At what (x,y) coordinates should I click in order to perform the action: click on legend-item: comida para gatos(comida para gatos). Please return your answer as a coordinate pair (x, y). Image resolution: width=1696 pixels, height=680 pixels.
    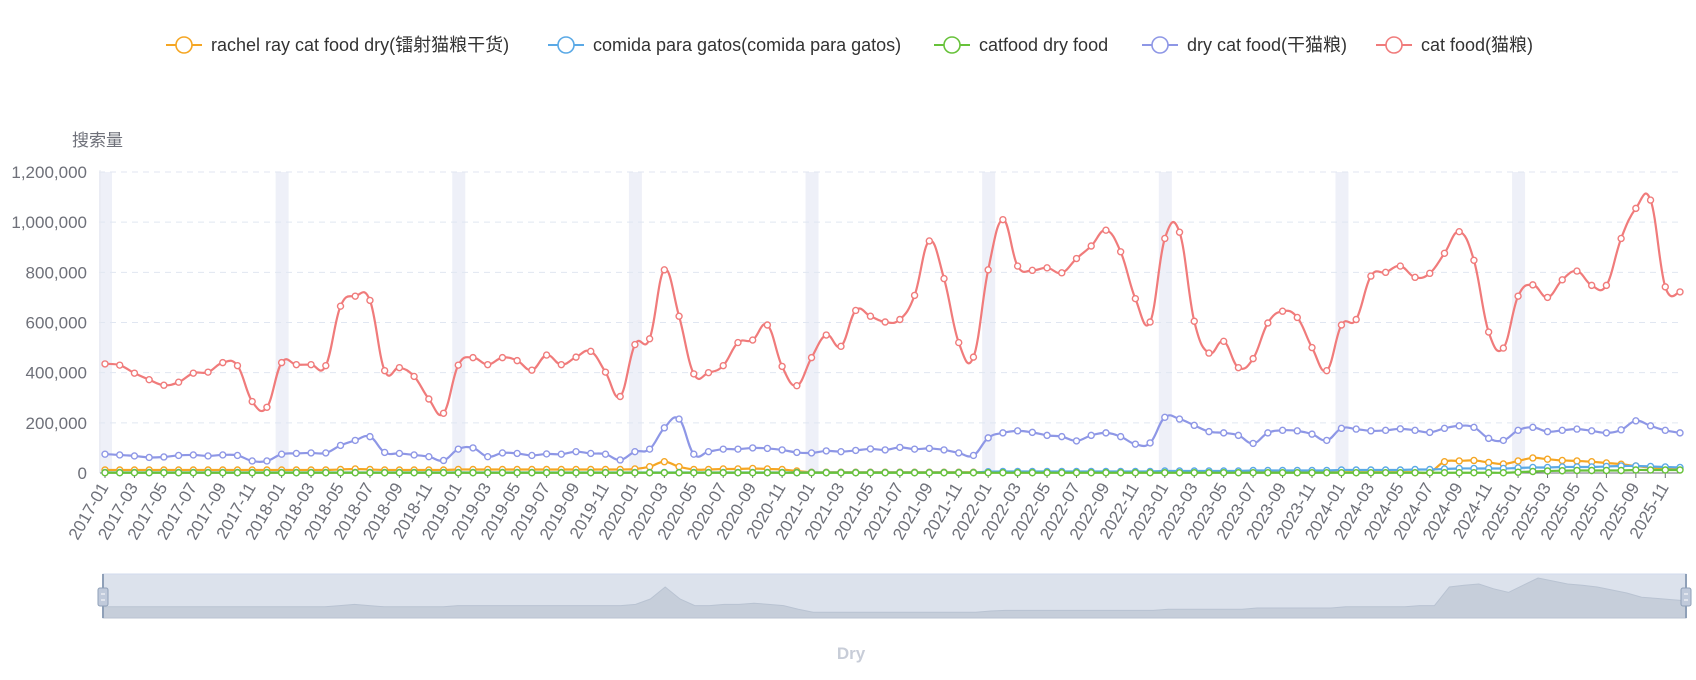
    Looking at the image, I should click on (724, 45).